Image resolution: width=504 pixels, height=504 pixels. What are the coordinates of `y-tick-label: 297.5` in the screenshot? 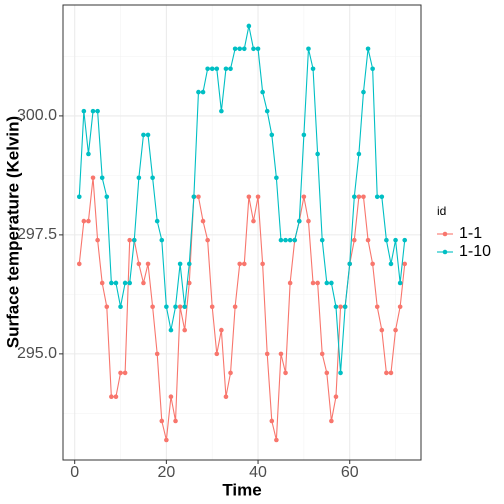 It's located at (37, 234).